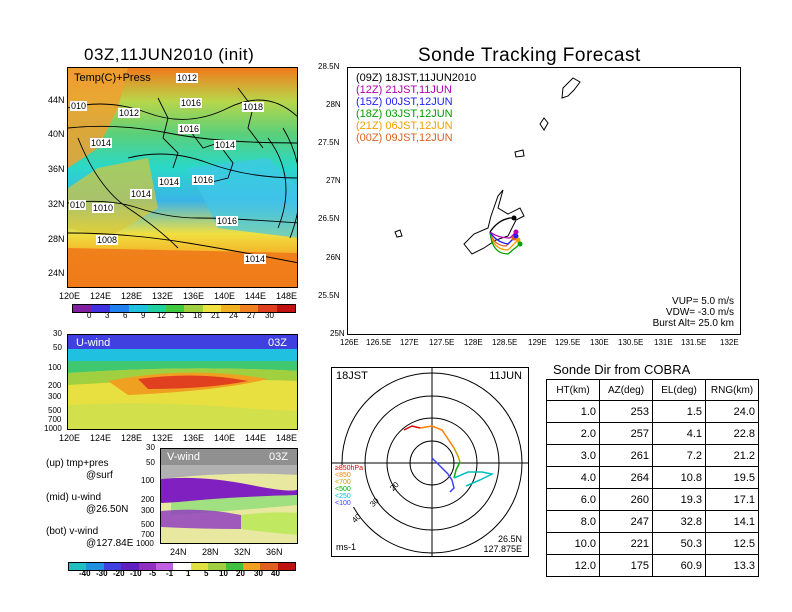 The height and width of the screenshot is (612, 792). I want to click on v-lat-label: 32N, so click(242, 552).